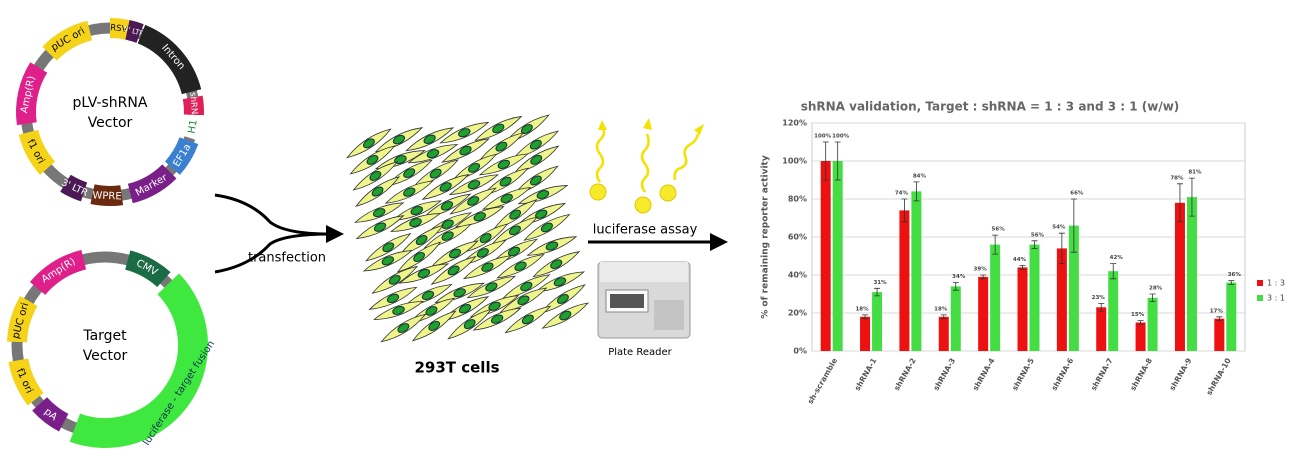 The width and height of the screenshot is (1292, 456). What do you see at coordinates (1195, 173) in the screenshot?
I see `value-label: 81%` at bounding box center [1195, 173].